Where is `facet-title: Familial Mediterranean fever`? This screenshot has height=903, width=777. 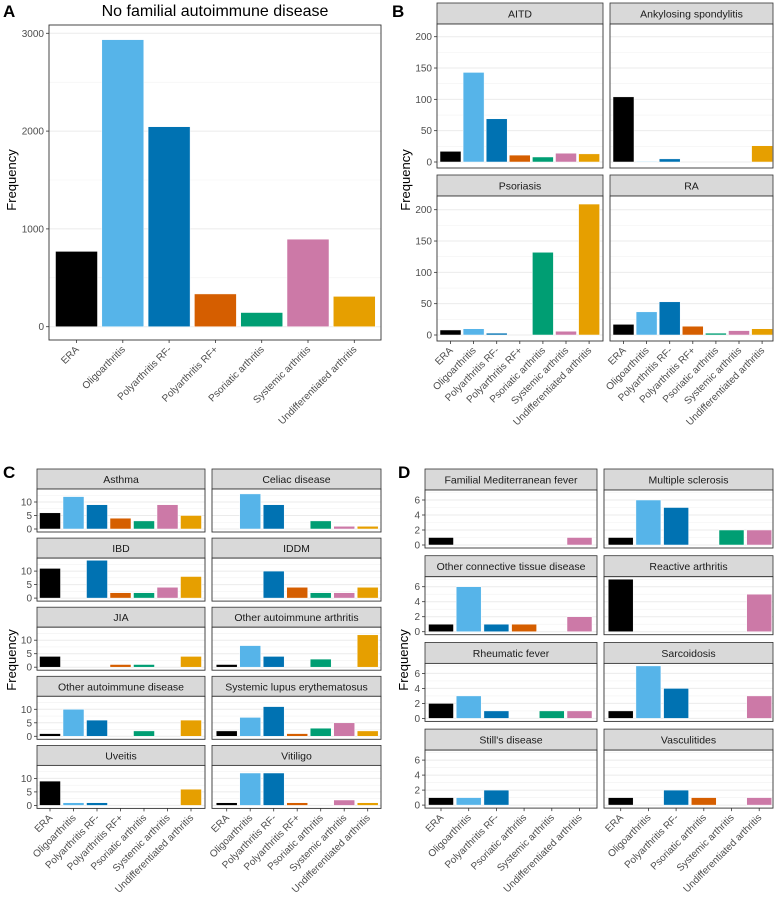
facet-title: Familial Mediterranean fever is located at coordinates (511, 481).